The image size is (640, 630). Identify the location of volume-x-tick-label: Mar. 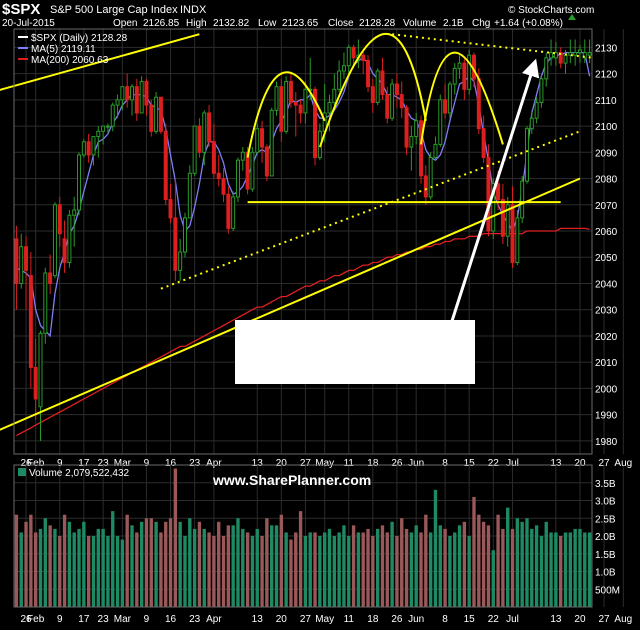
(123, 619).